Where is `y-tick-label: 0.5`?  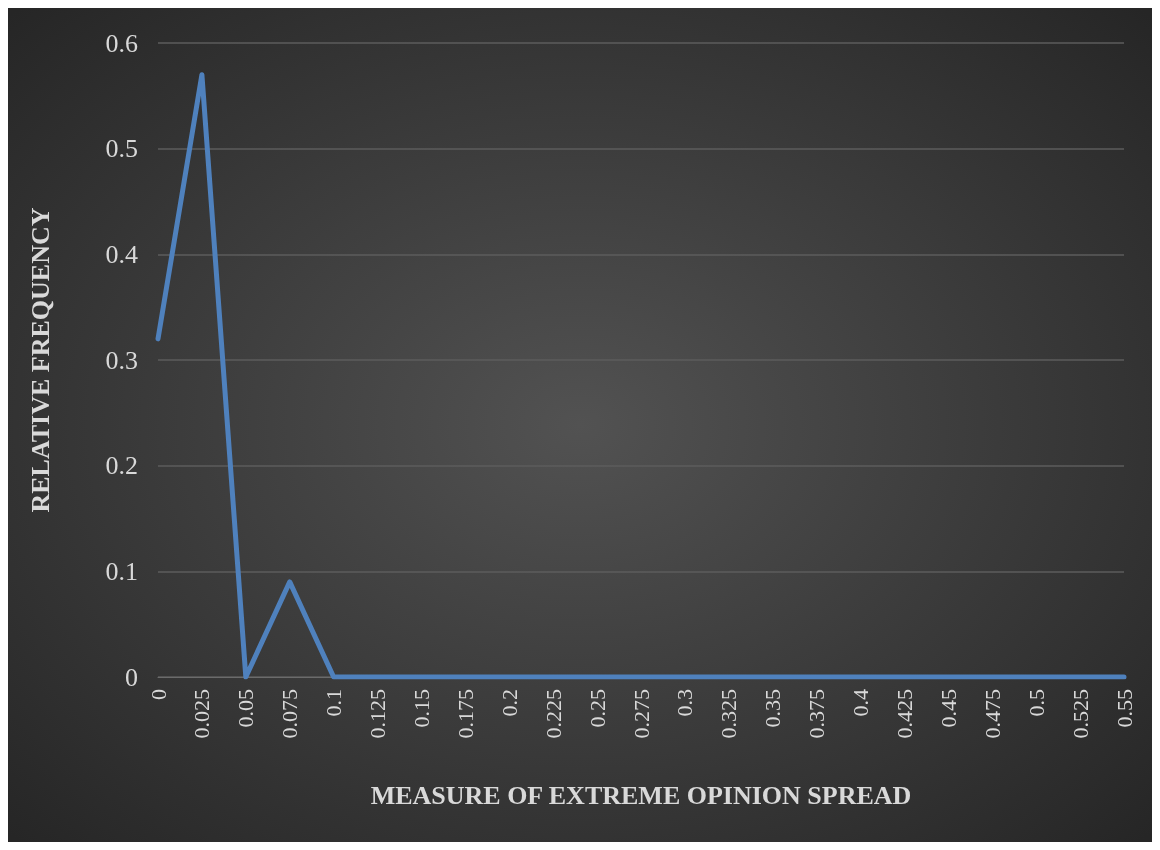 y-tick-label: 0.5 is located at coordinates (121, 149).